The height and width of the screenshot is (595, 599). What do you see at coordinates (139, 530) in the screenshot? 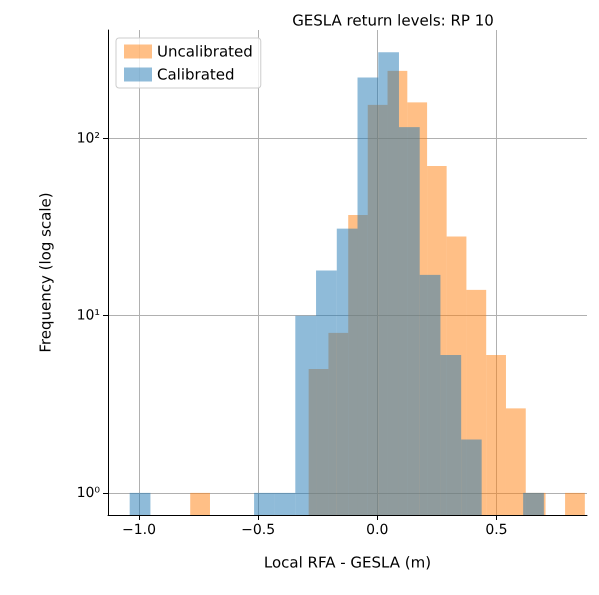
I see `x-tick-label: −1.0` at bounding box center [139, 530].